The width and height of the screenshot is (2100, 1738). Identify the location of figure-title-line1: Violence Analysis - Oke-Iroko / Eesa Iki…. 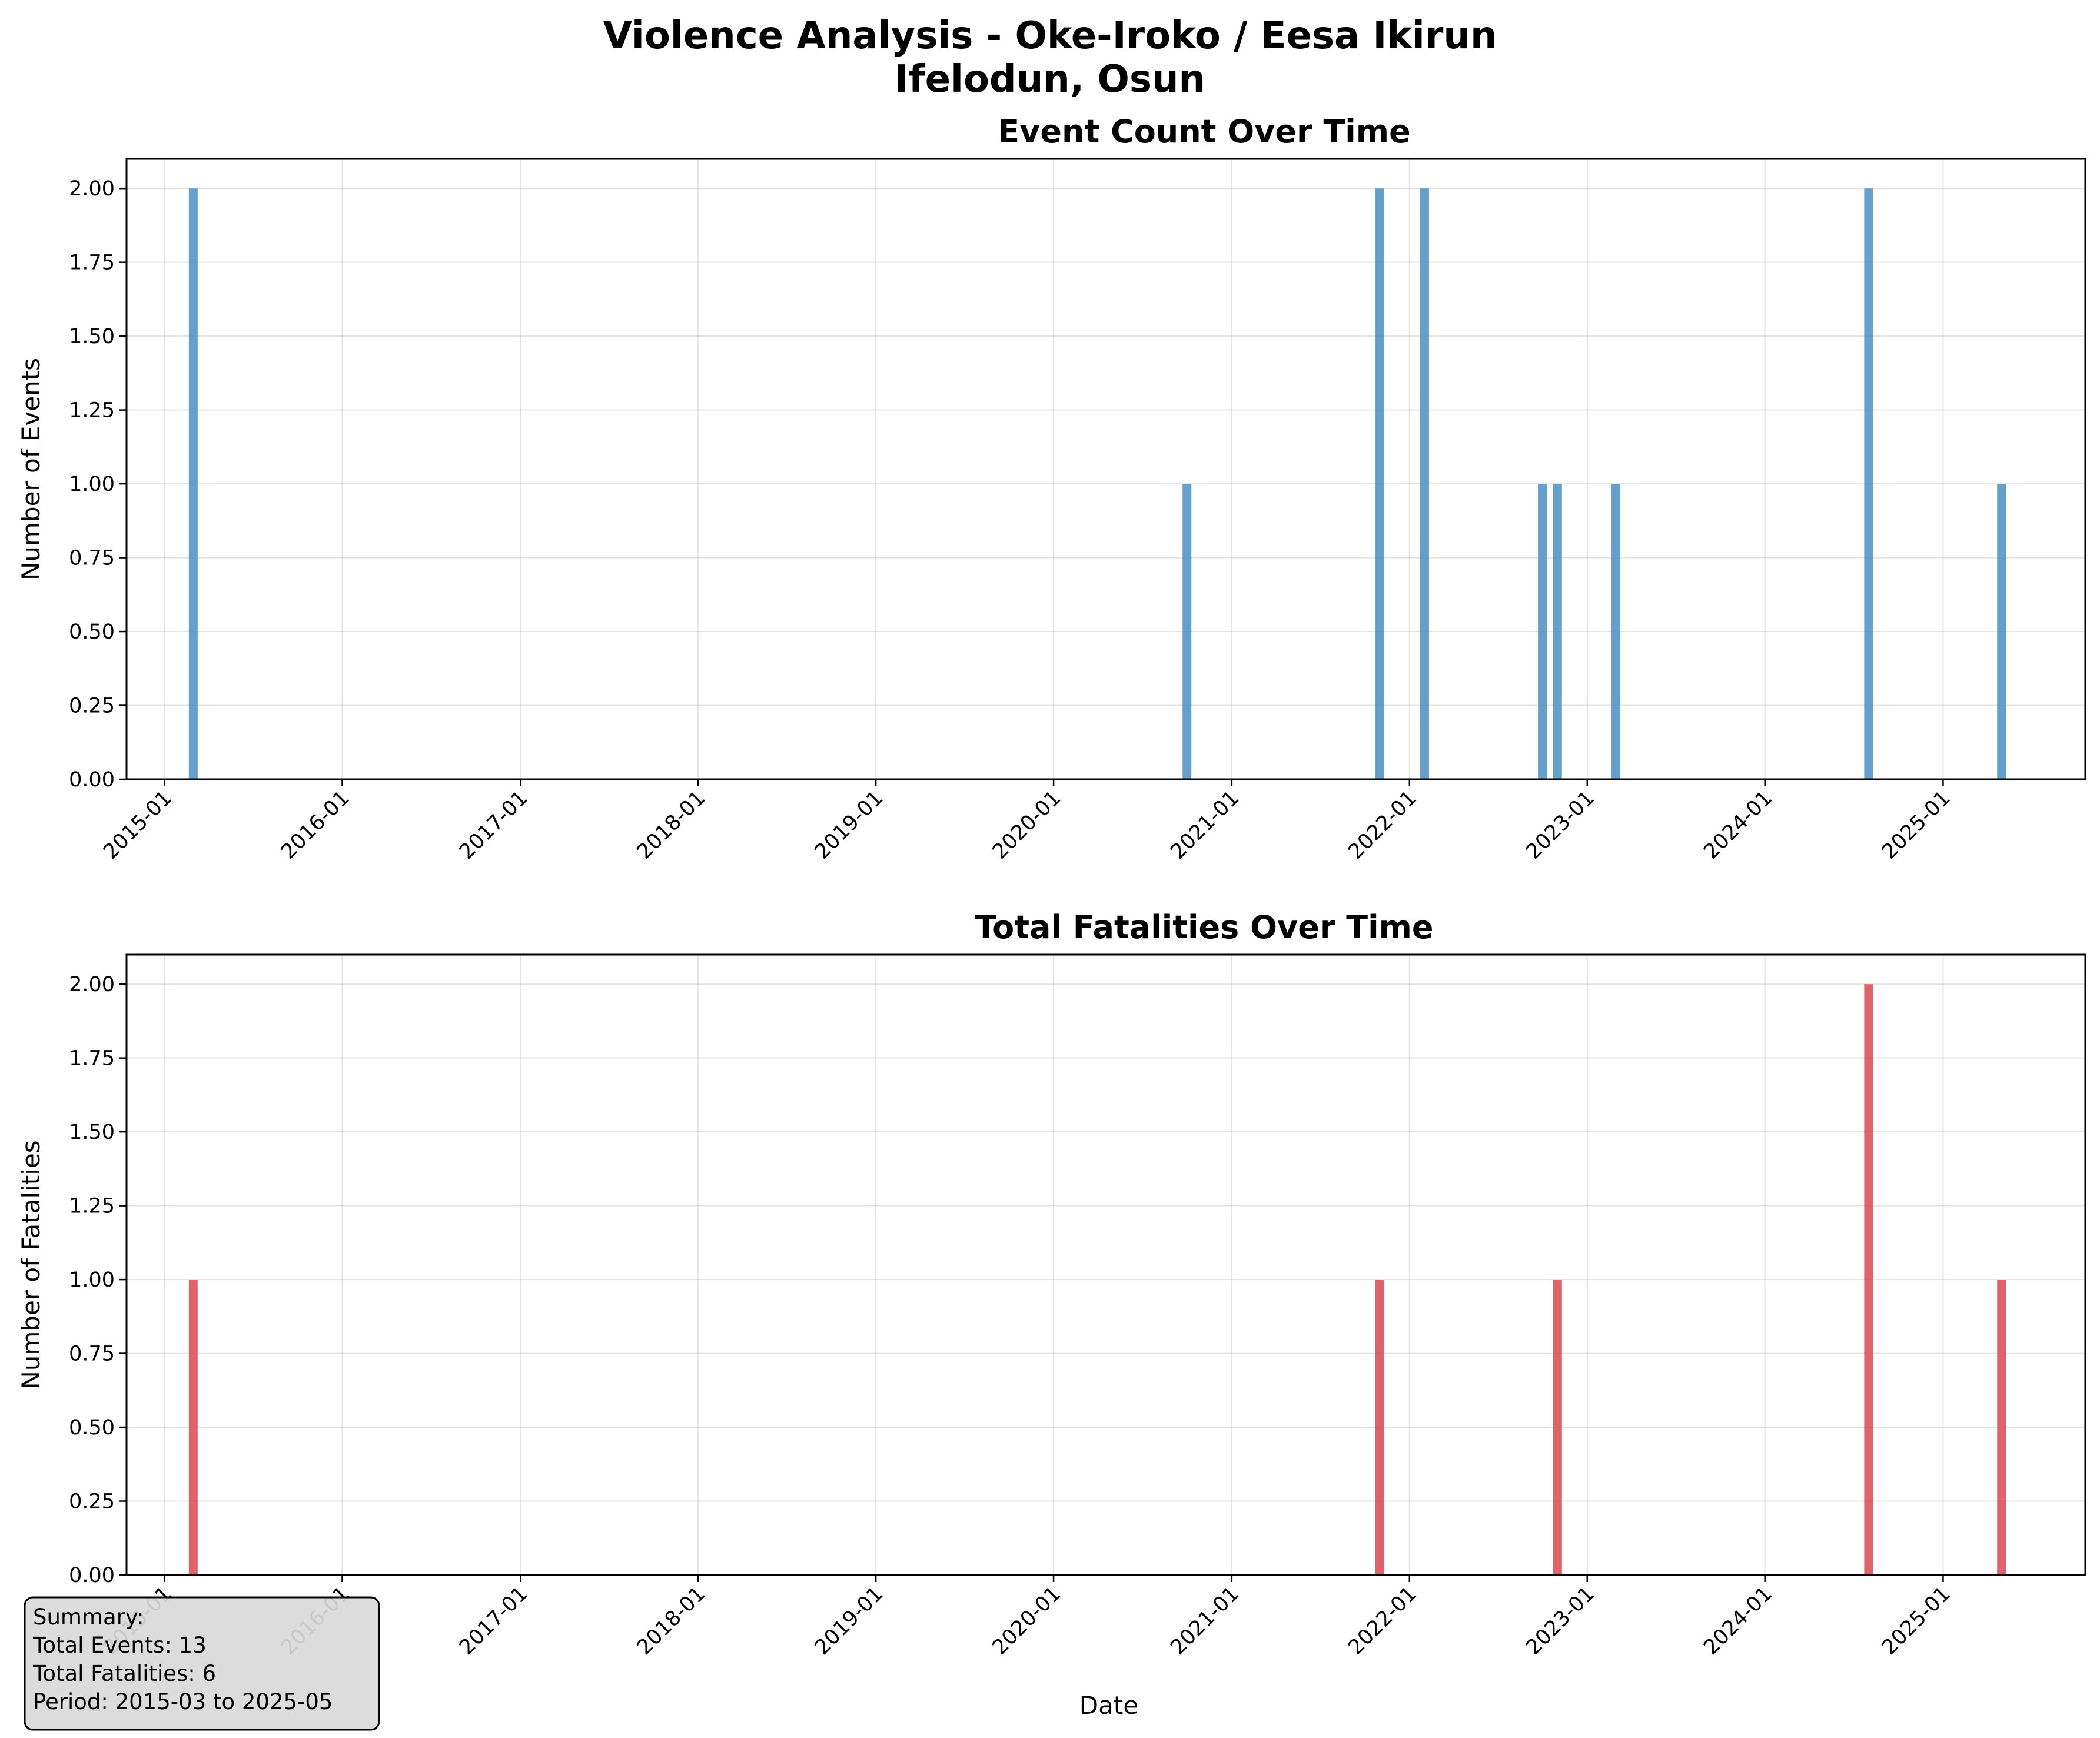
(1050, 36).